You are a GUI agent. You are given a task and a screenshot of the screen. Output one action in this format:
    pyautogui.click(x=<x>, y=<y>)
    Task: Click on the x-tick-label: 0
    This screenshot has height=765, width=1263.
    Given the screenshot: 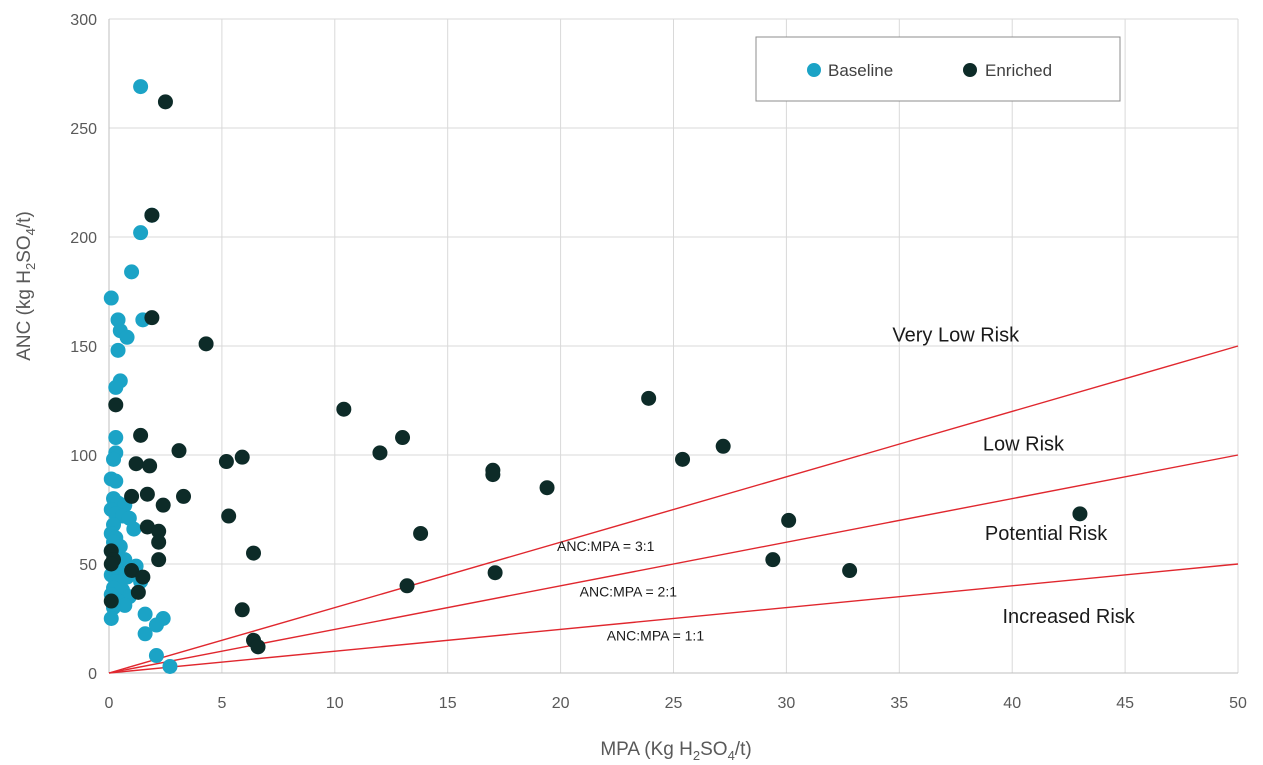 What is the action you would take?
    pyautogui.click(x=109, y=703)
    